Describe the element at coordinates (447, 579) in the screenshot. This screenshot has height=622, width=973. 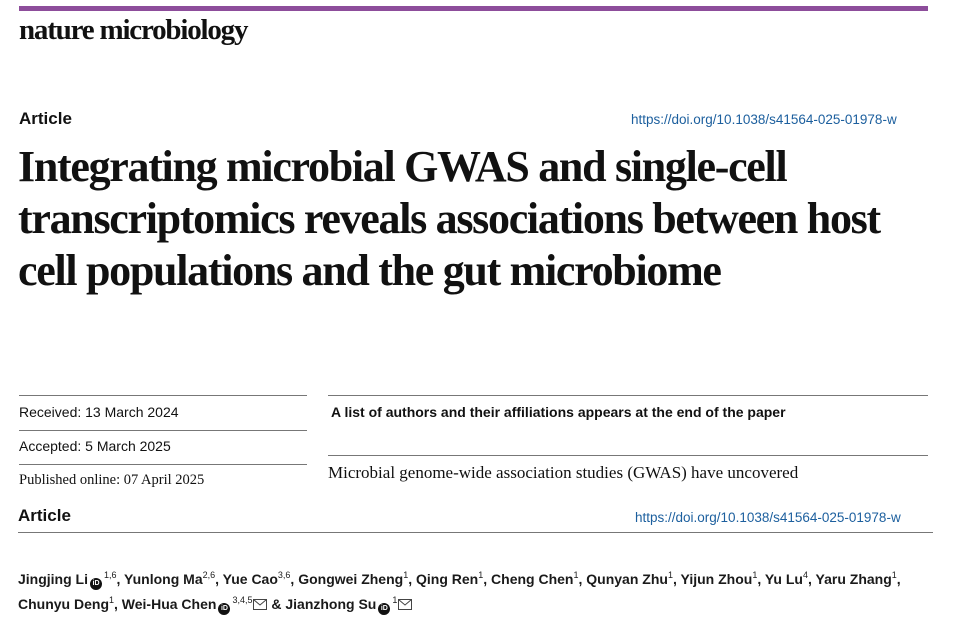
I see `author-name: Qing Ren` at that location.